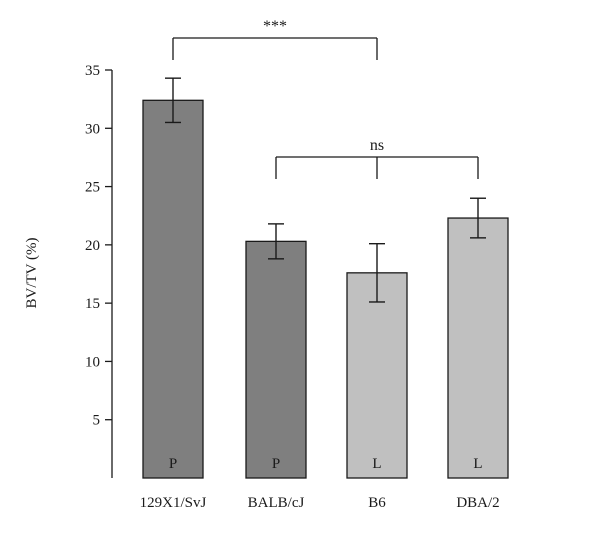 The width and height of the screenshot is (600, 535). What do you see at coordinates (92, 188) in the screenshot?
I see `y-tick-label-25: 25` at bounding box center [92, 188].